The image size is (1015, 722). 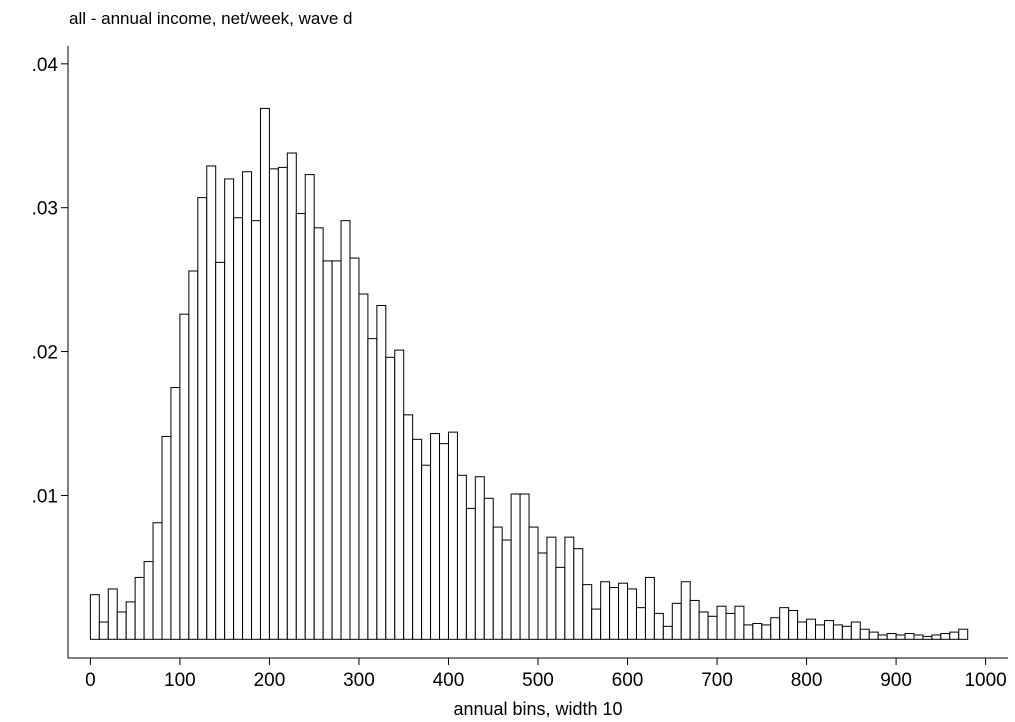 What do you see at coordinates (211, 18) in the screenshot?
I see `chart-title: all - annual income, net/week, wave d` at bounding box center [211, 18].